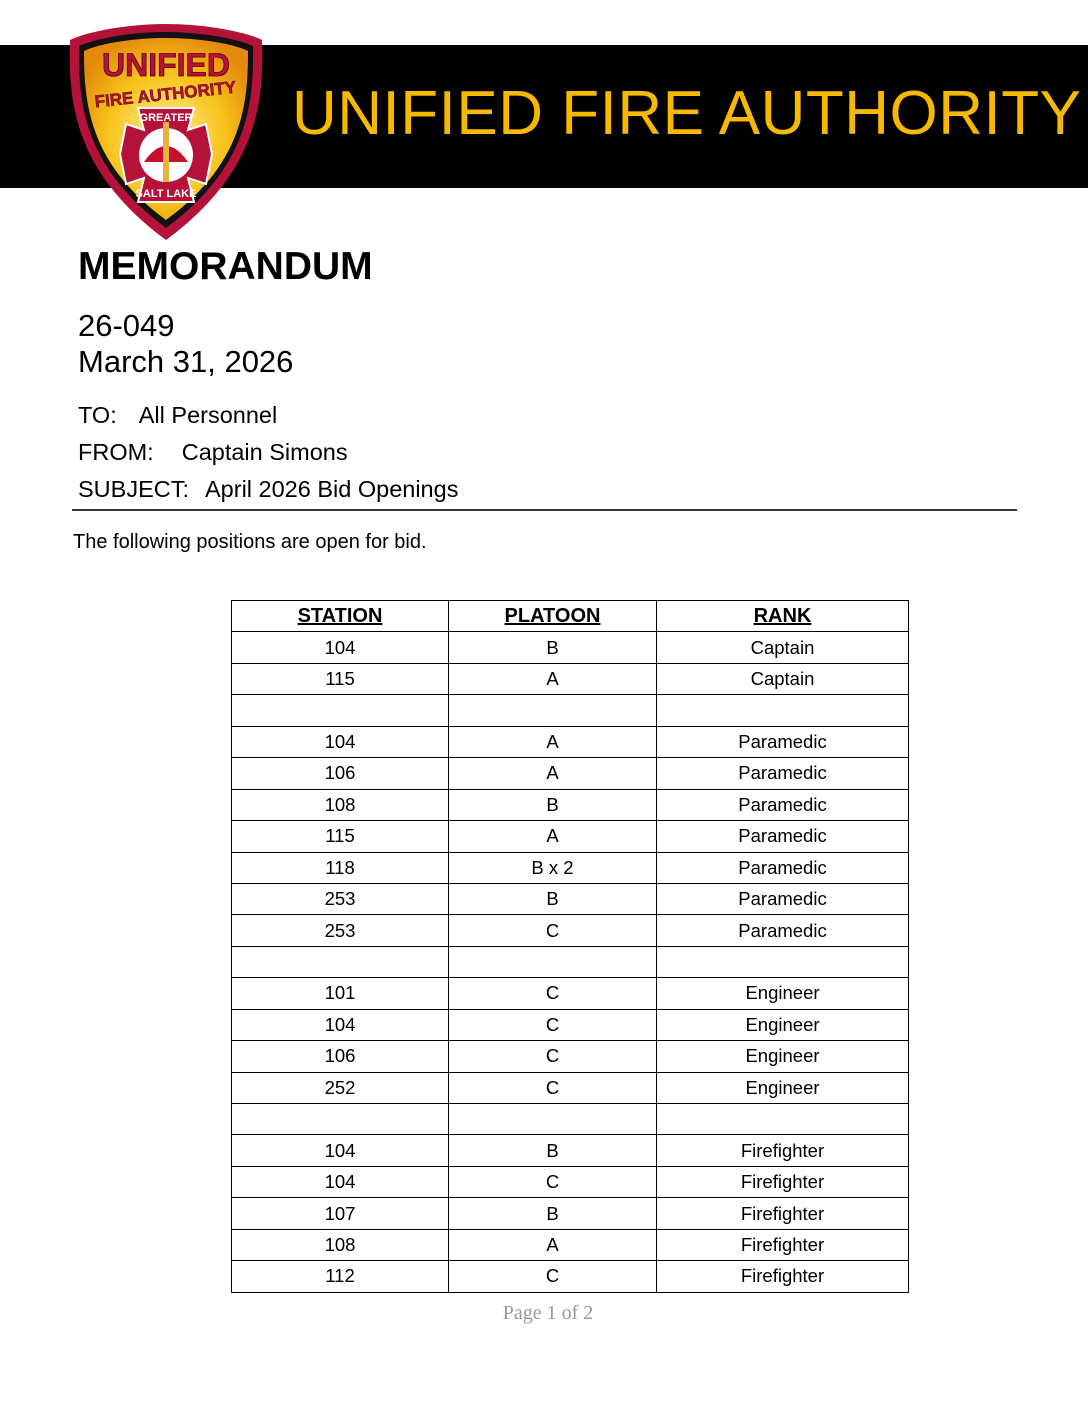 The width and height of the screenshot is (1088, 1408). I want to click on station-cell: 118, so click(340, 867).